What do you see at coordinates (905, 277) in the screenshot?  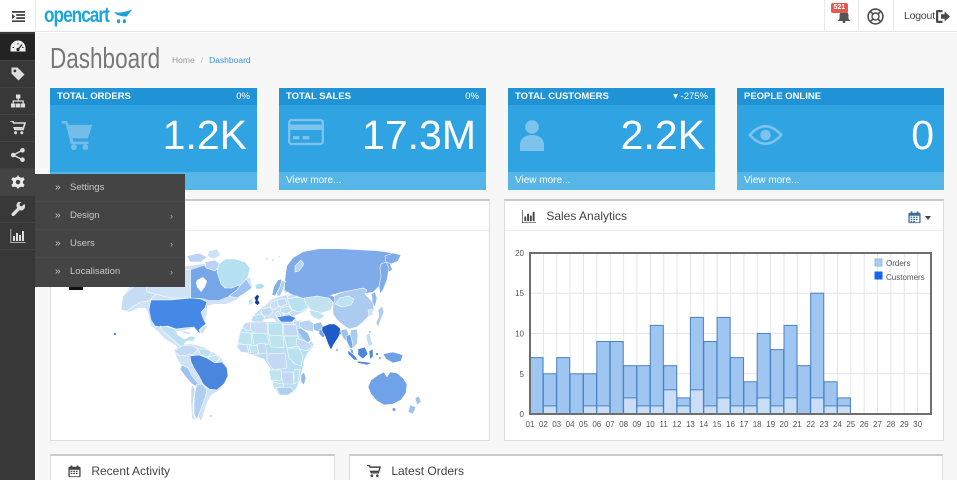 I see `svg-text: Customers` at bounding box center [905, 277].